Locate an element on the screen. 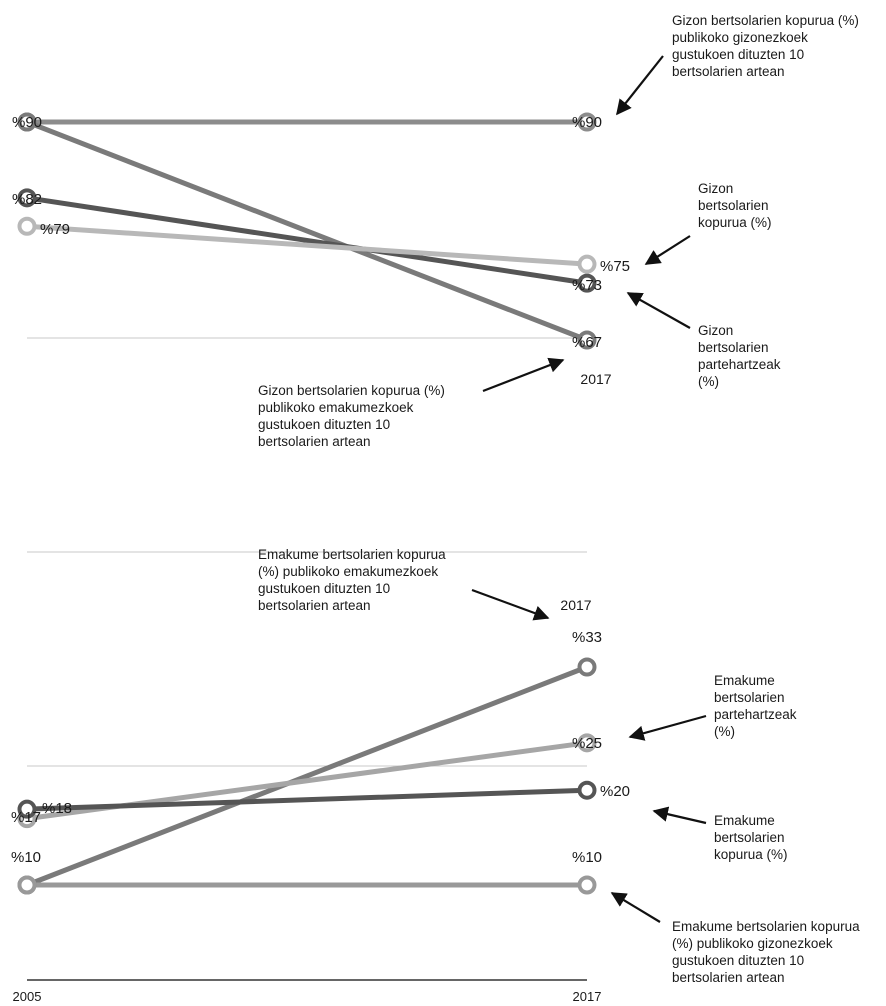 The height and width of the screenshot is (1006, 886). value-label: %18 is located at coordinates (57, 808).